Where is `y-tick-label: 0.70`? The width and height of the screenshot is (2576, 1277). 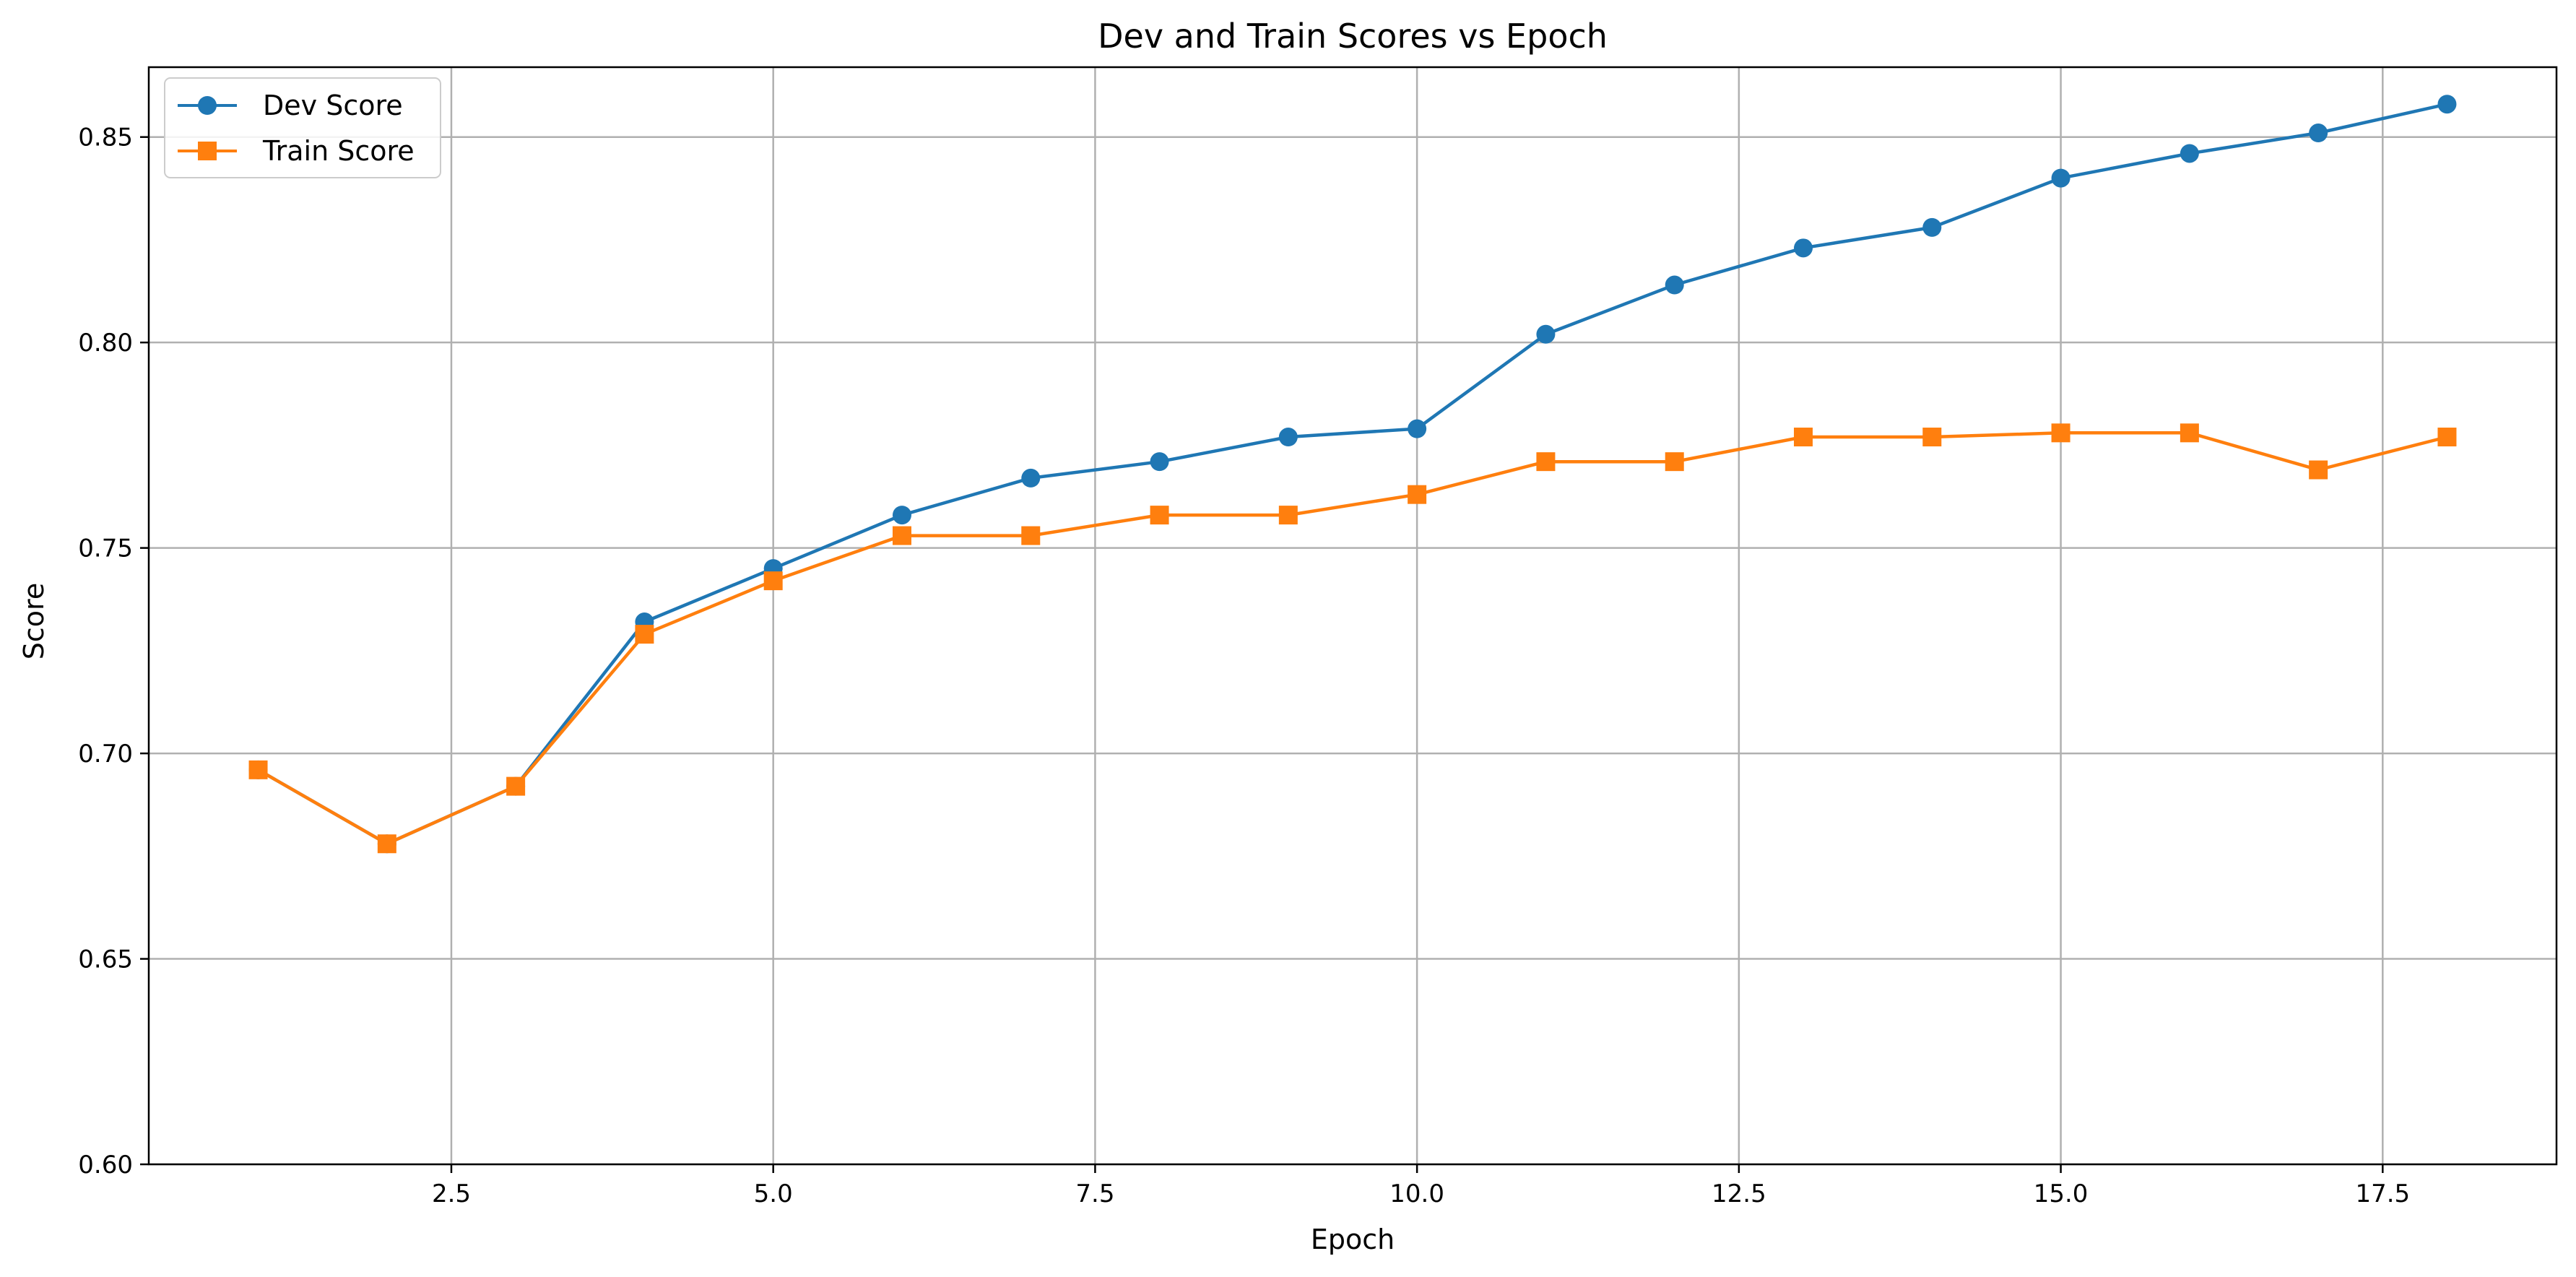
y-tick-label: 0.70 is located at coordinates (105, 754).